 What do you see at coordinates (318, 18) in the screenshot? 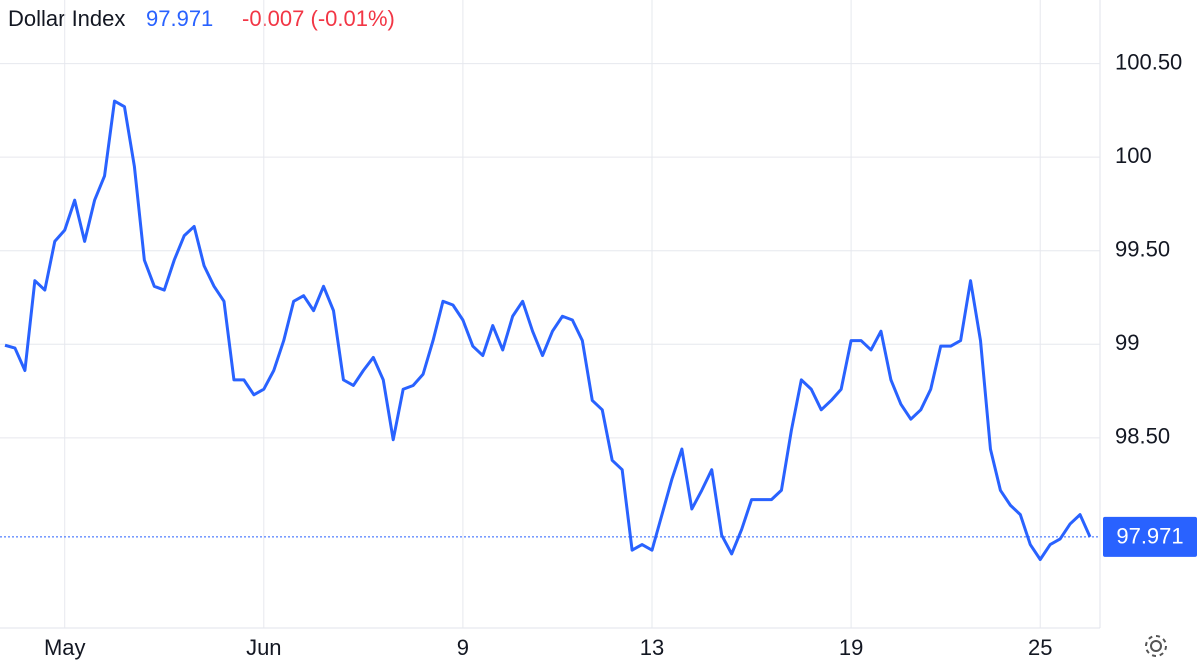
I see `header-change: -0.007 (-0.01%)` at bounding box center [318, 18].